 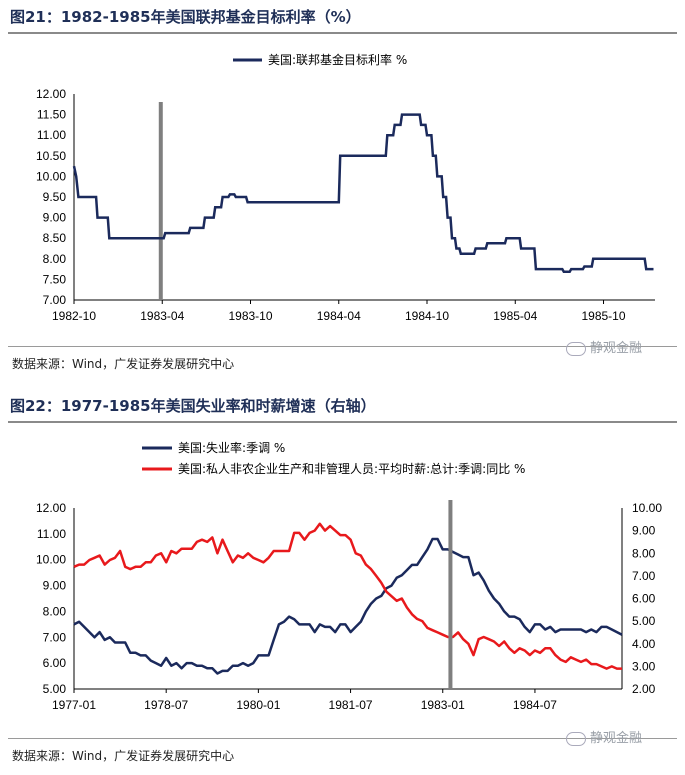 What do you see at coordinates (231, 447) in the screenshot?
I see `legend-label: 美国:失业率:季调 %` at bounding box center [231, 447].